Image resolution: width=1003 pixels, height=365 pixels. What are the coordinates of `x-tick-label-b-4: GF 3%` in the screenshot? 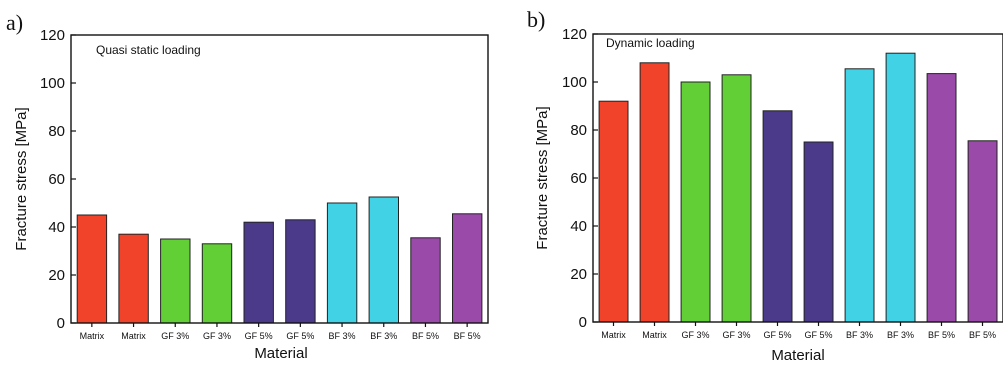 It's located at (736, 335).